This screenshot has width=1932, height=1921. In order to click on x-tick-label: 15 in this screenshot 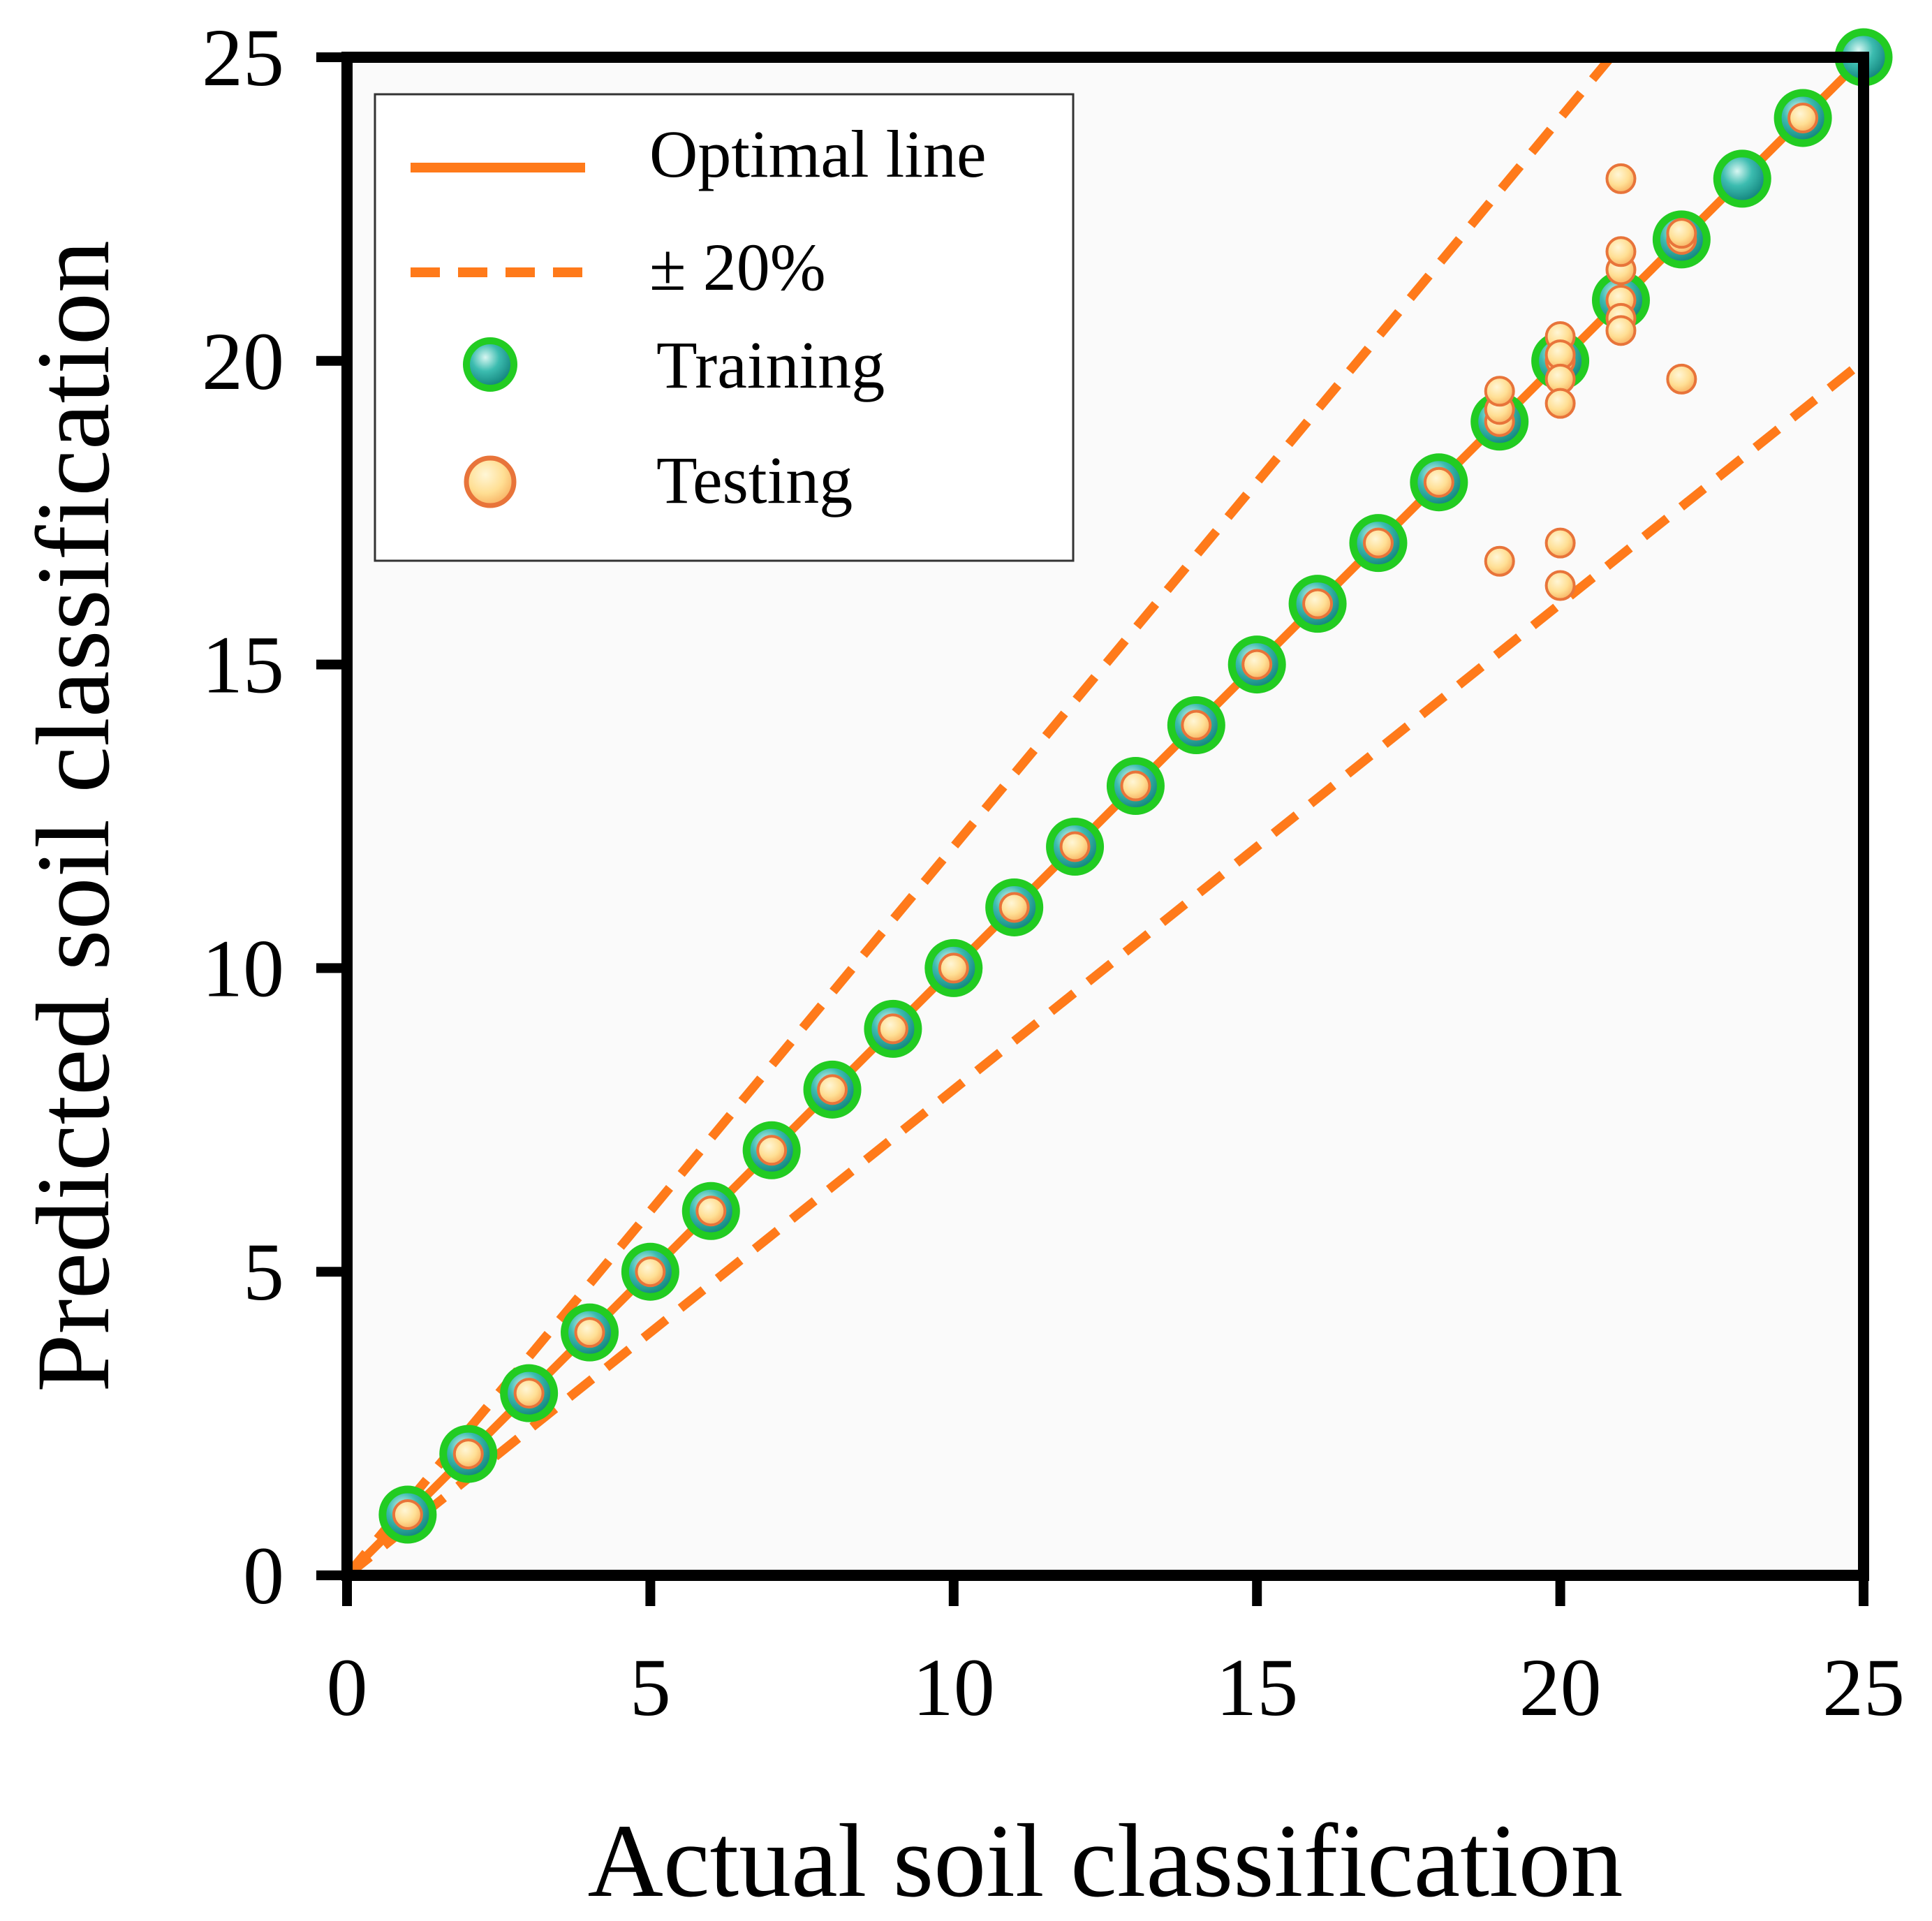, I will do `click(1257, 1687)`.